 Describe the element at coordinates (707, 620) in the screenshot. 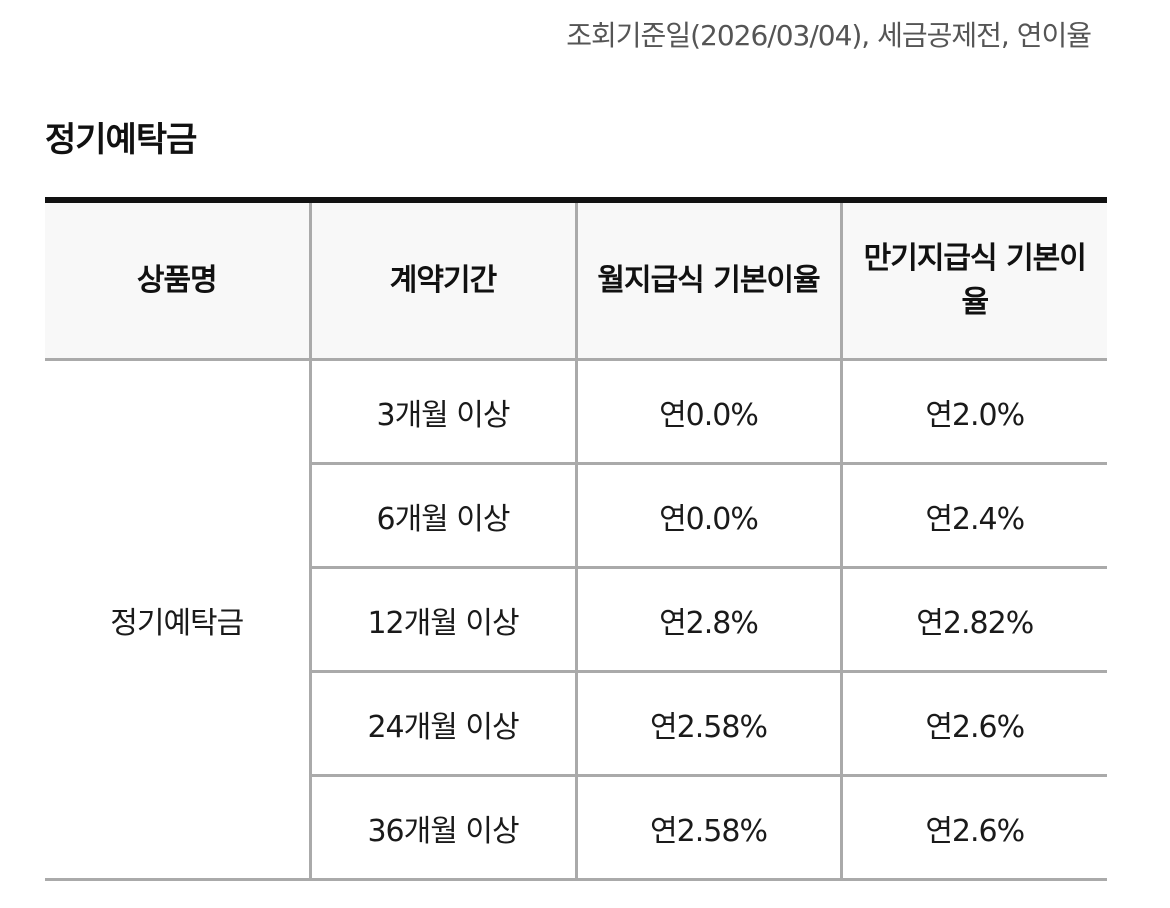

I see `monthly-rate-cell: 연2.8%` at that location.